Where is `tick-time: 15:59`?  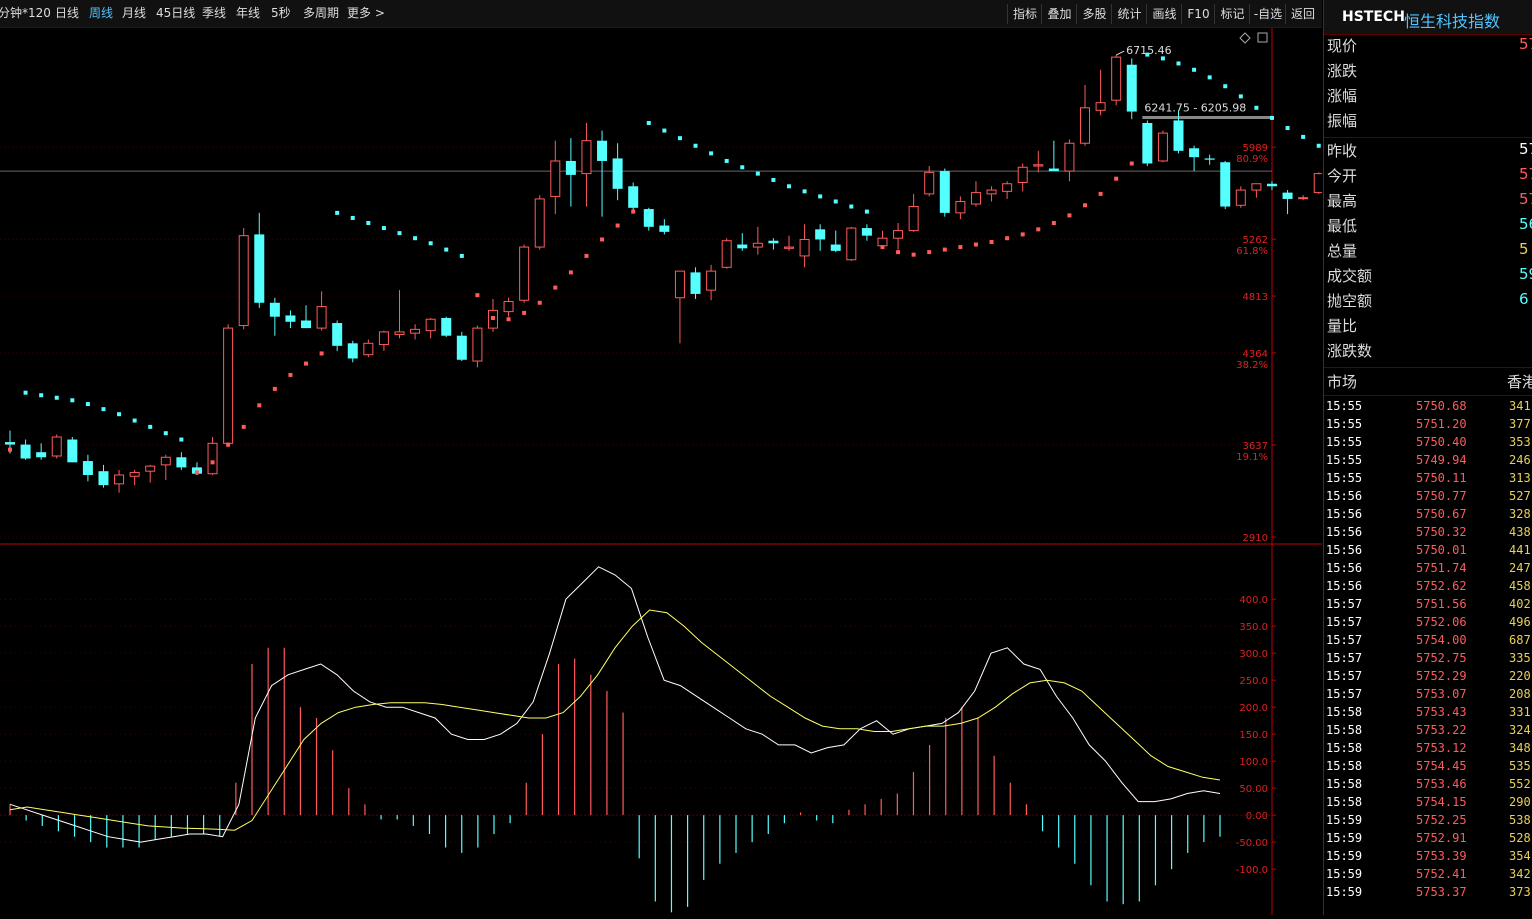
tick-time: 15:59 is located at coordinates (1344, 820).